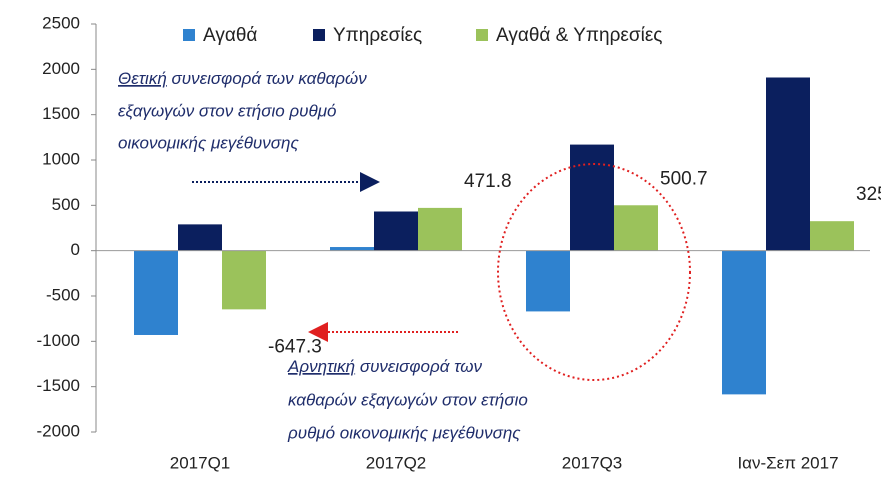  I want to click on data-label: 325.2, so click(868, 194).